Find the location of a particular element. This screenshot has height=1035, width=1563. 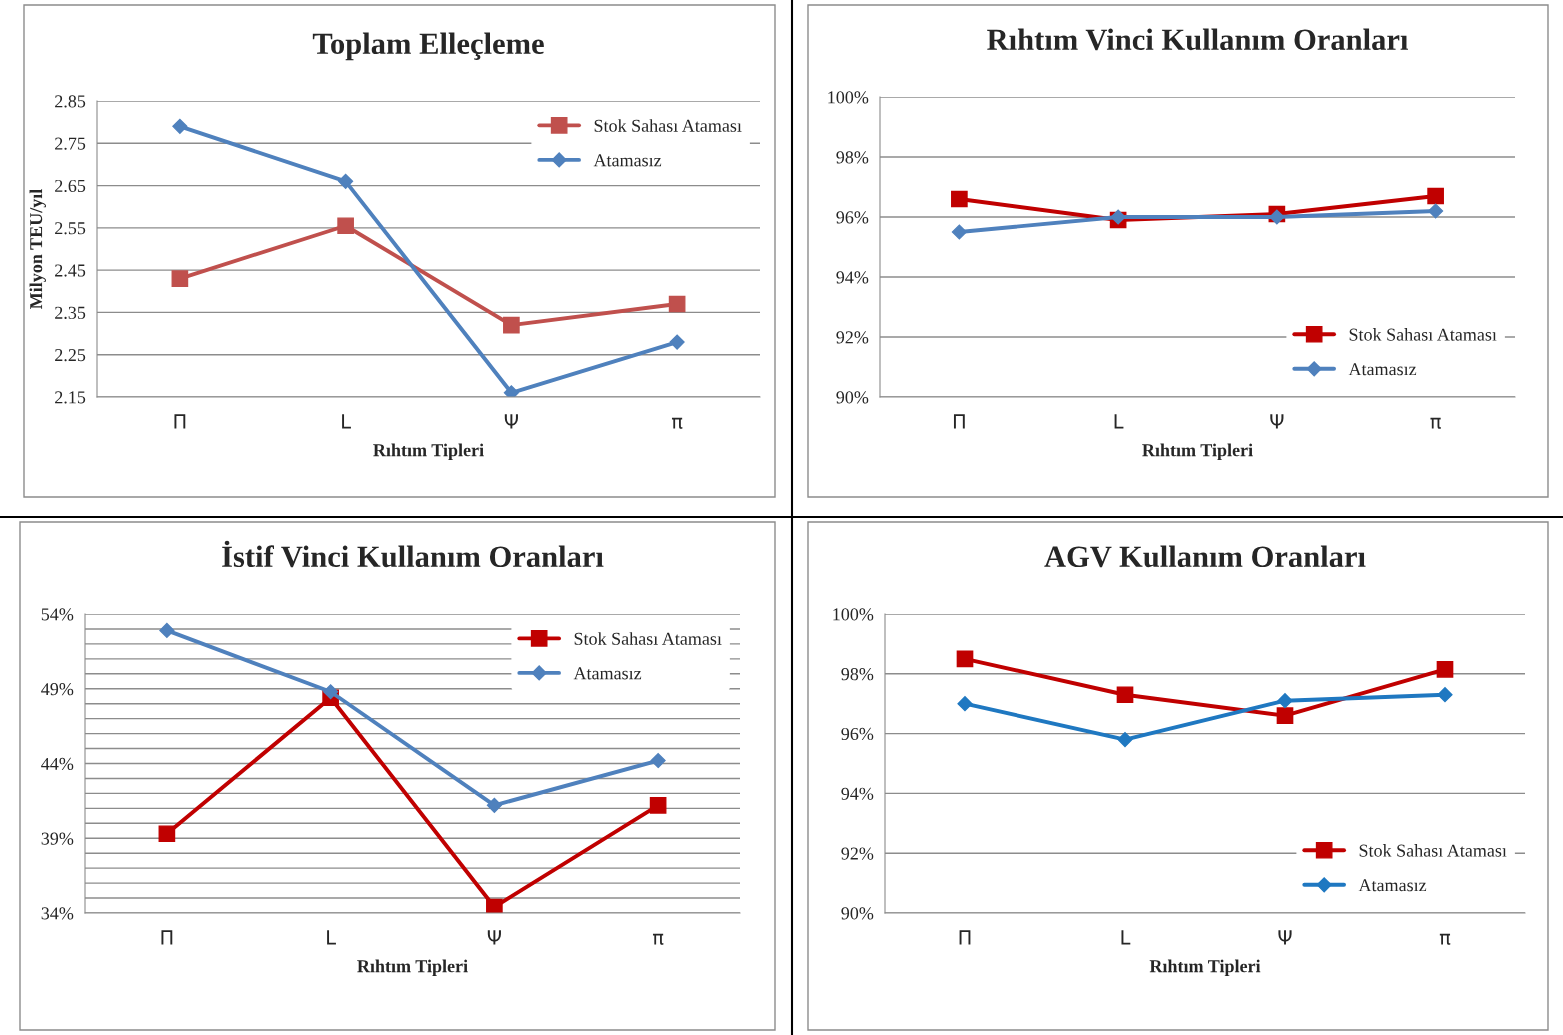

y-tick-label: 44% is located at coordinates (57, 763).